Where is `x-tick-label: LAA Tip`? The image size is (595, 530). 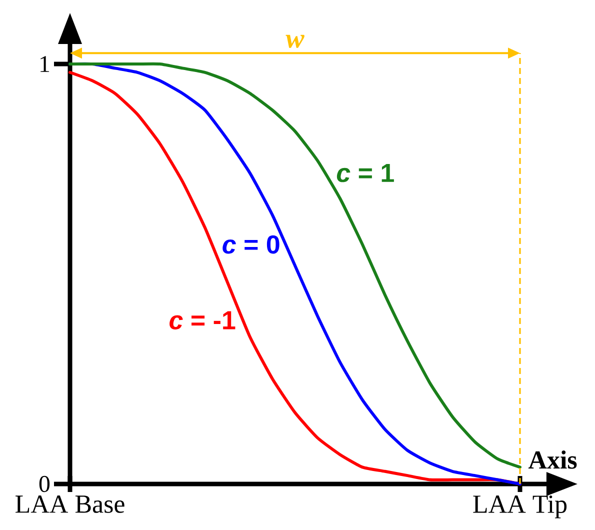 x-tick-label: LAA Tip is located at coordinates (520, 507).